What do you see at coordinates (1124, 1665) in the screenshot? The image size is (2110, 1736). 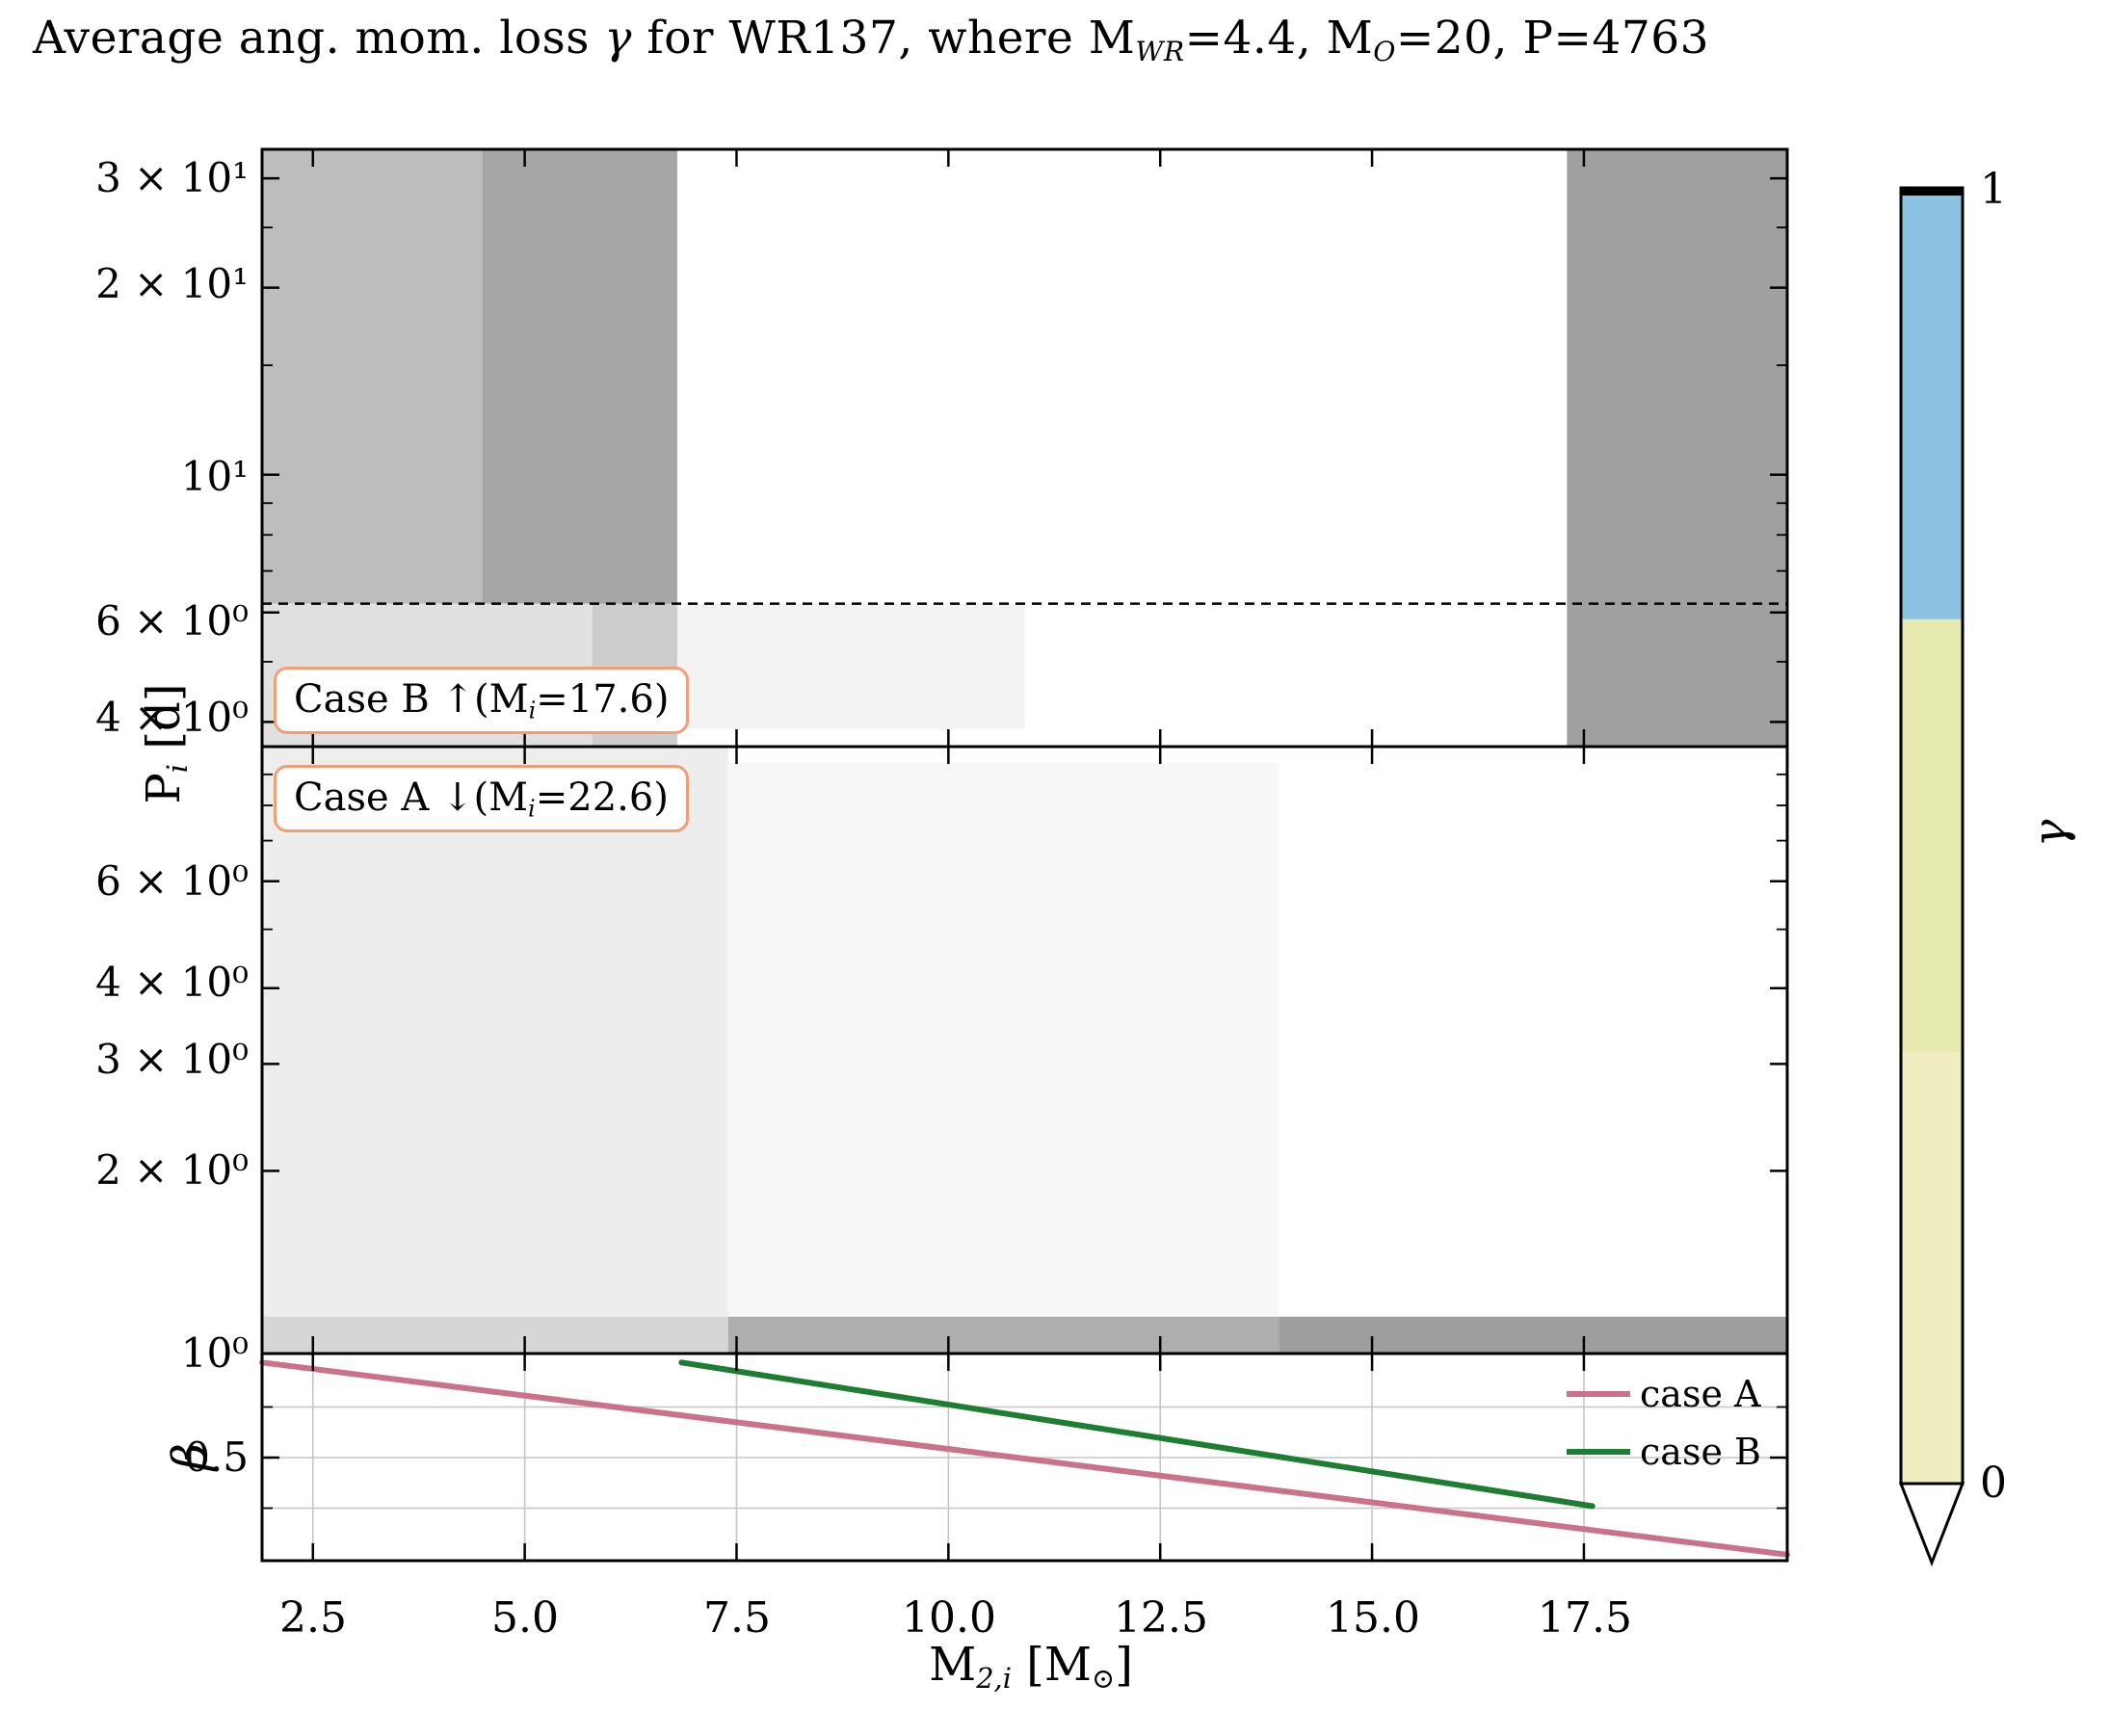 I see `label-text: ]` at bounding box center [1124, 1665].